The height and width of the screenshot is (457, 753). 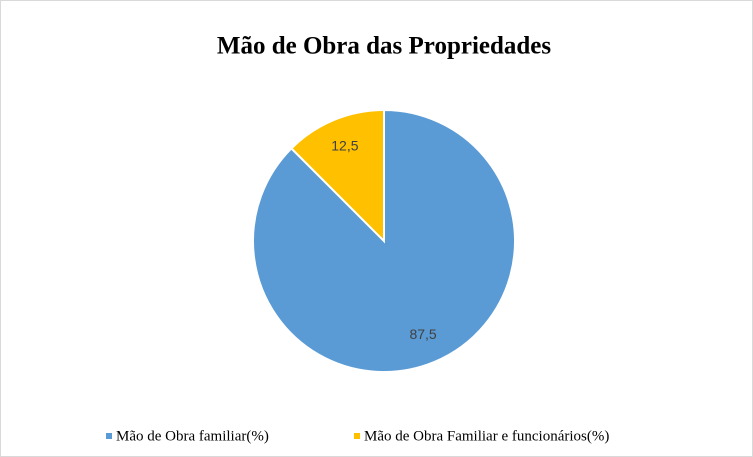 I want to click on data-label: 87,5, so click(x=422, y=334).